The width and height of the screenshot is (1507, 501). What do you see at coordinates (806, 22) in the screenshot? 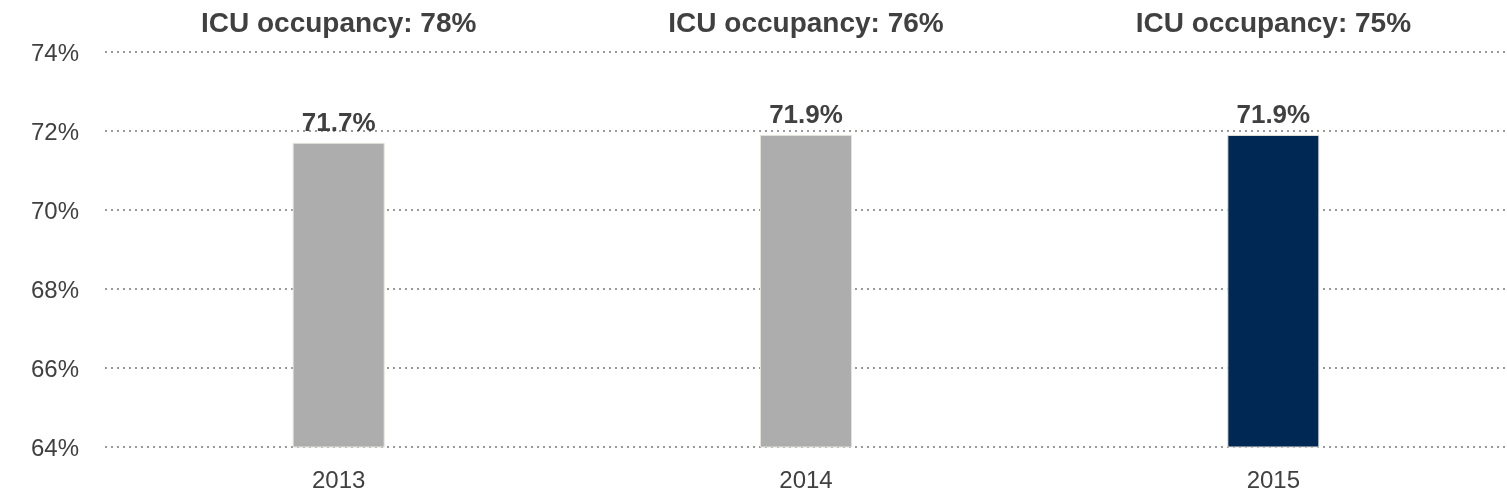
I see `text: ICU occupancy: 76%` at bounding box center [806, 22].